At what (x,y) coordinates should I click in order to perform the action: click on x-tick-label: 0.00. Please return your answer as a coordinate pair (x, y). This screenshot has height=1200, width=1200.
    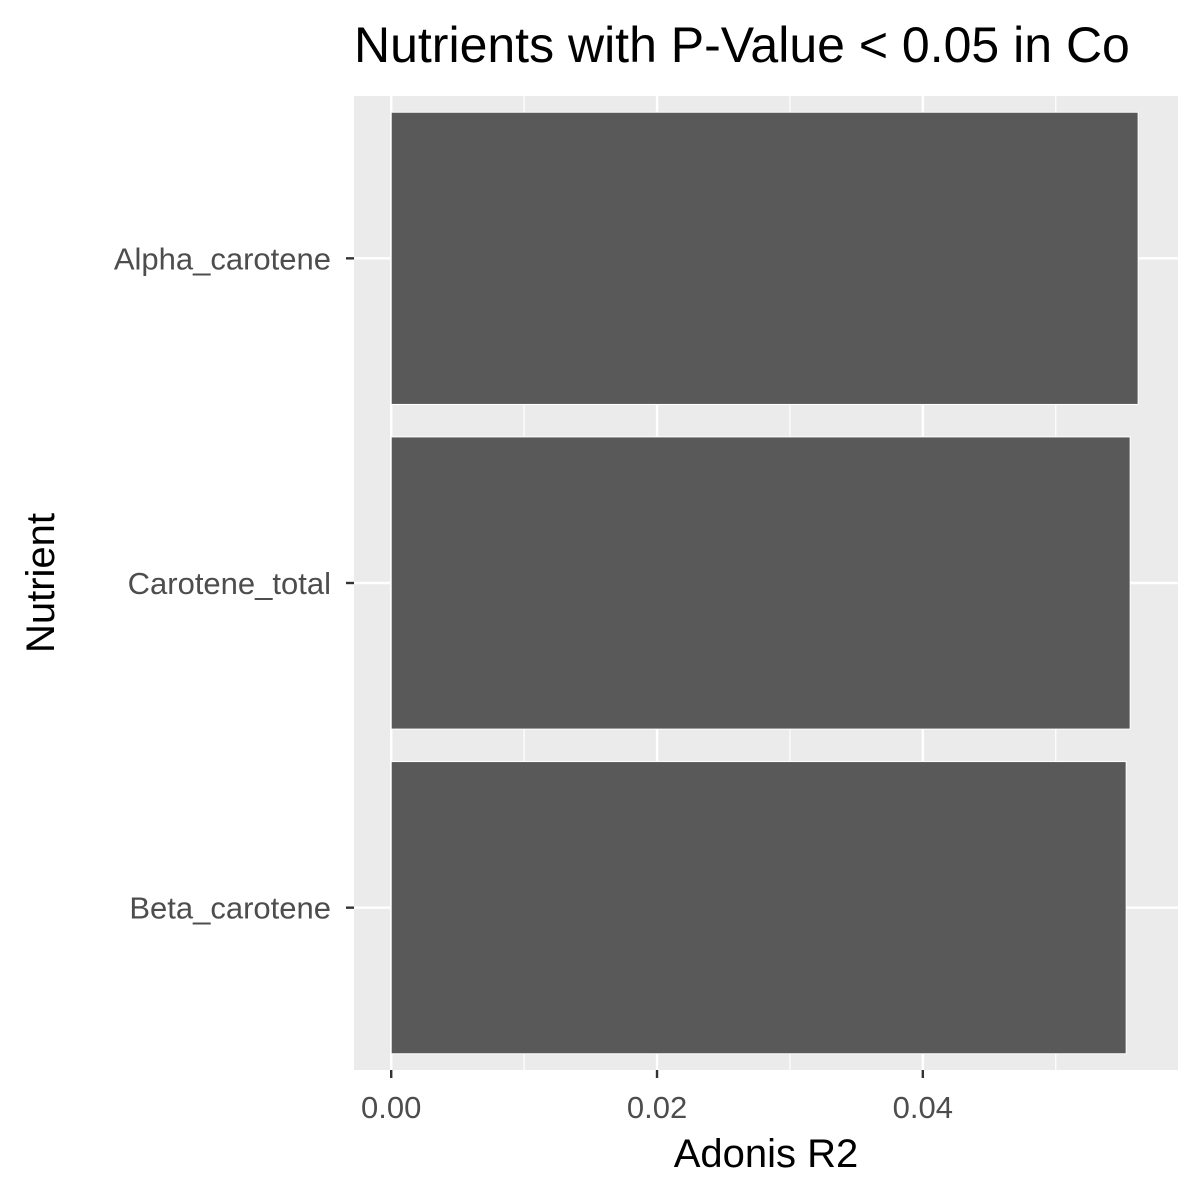
    Looking at the image, I should click on (391, 1107).